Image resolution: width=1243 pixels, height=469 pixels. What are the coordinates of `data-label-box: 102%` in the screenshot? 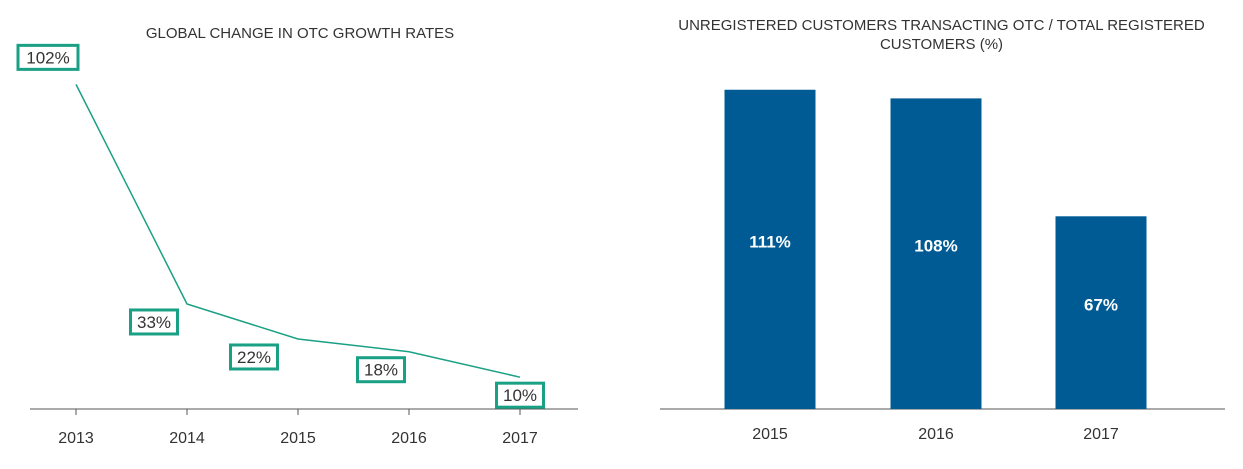 It's located at (48, 57).